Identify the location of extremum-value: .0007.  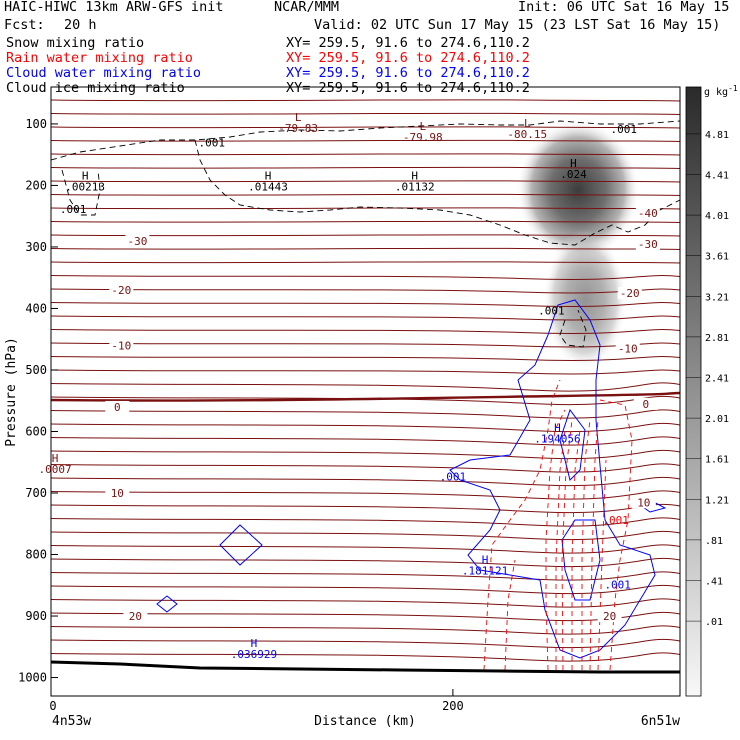
(54, 469).